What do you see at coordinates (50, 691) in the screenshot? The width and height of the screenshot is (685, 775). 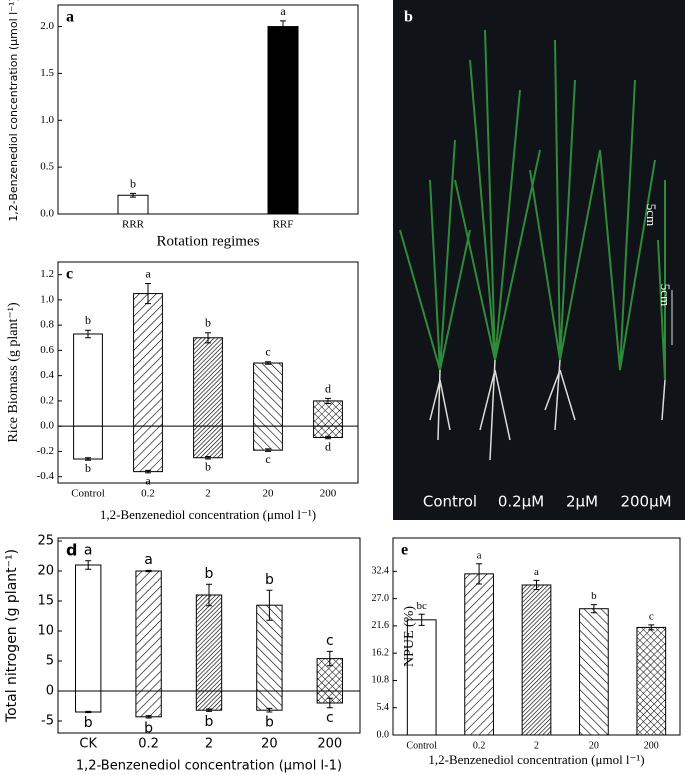 I see `y-tick-label: 0` at bounding box center [50, 691].